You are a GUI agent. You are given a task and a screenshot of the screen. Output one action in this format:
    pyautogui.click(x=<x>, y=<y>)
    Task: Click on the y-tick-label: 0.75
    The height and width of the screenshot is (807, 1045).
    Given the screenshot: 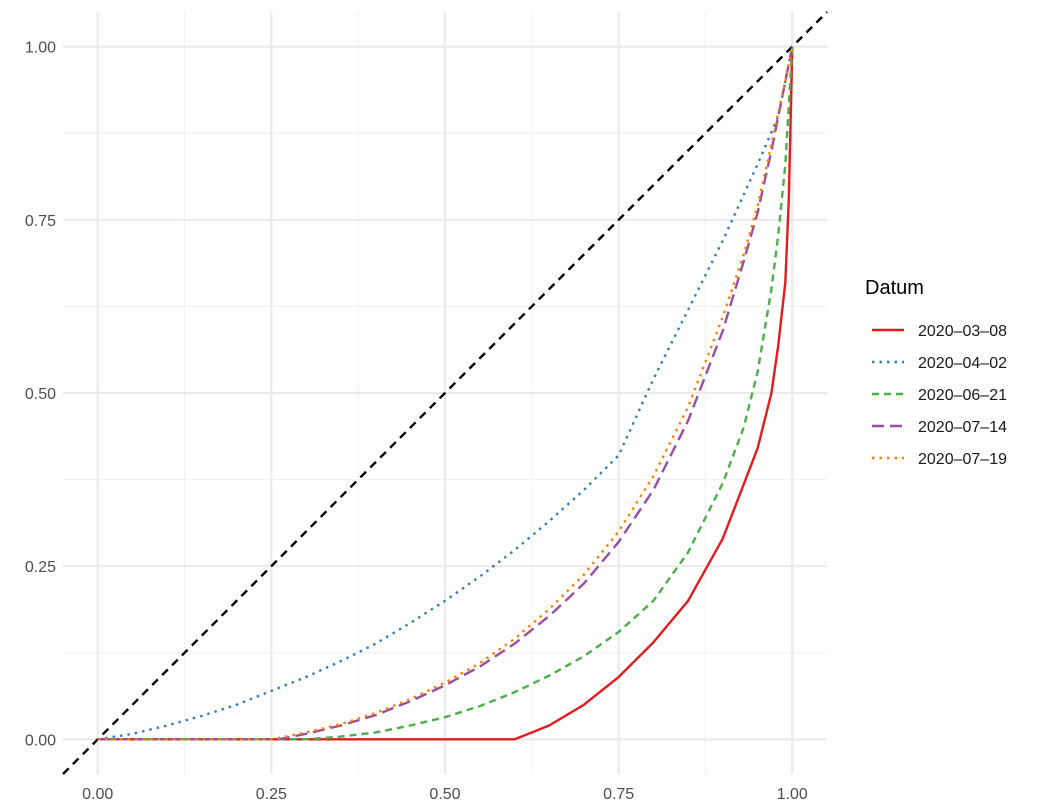 What is the action you would take?
    pyautogui.click(x=40, y=221)
    